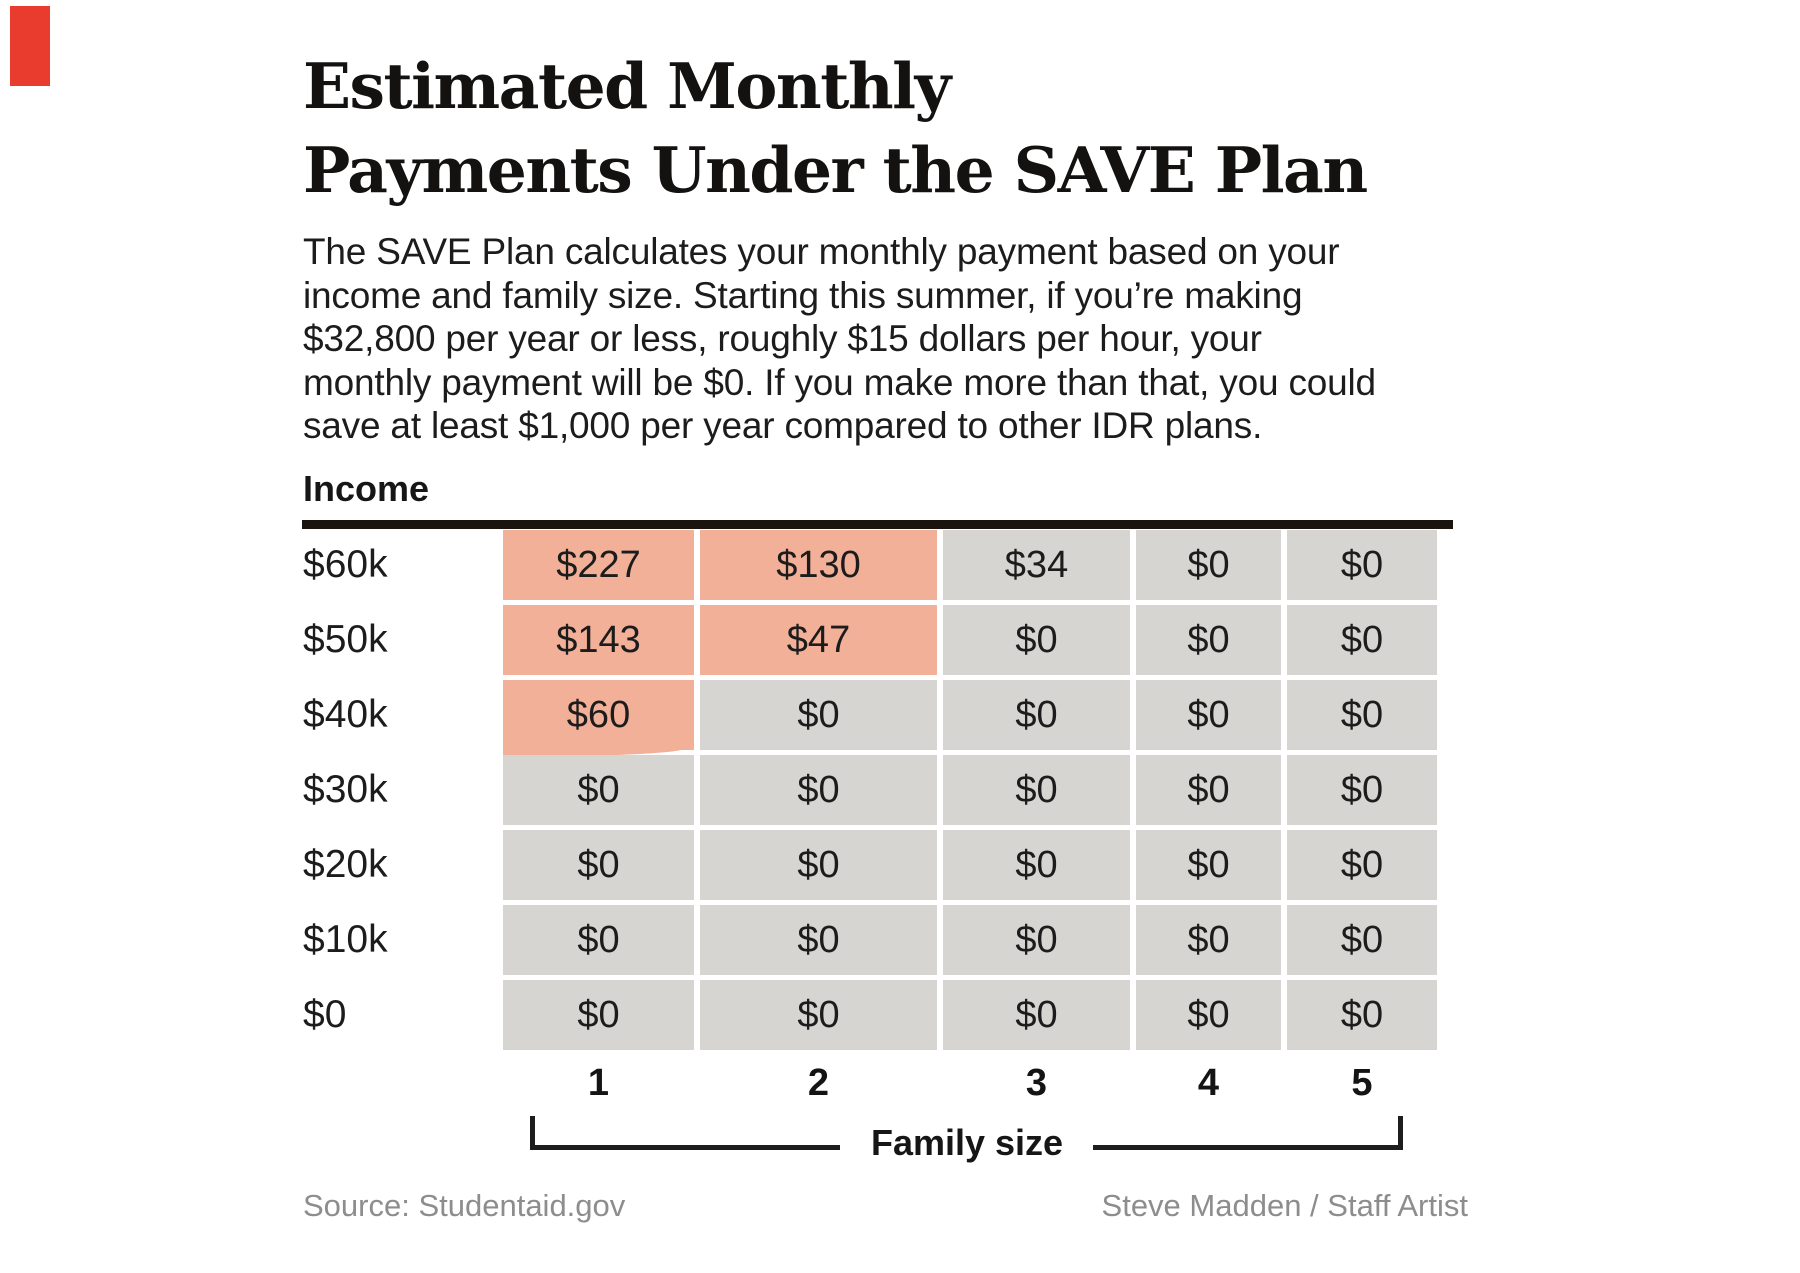 This screenshot has height=1273, width=1800. Describe the element at coordinates (400, 865) in the screenshot. I see `row-label: $20k` at that location.